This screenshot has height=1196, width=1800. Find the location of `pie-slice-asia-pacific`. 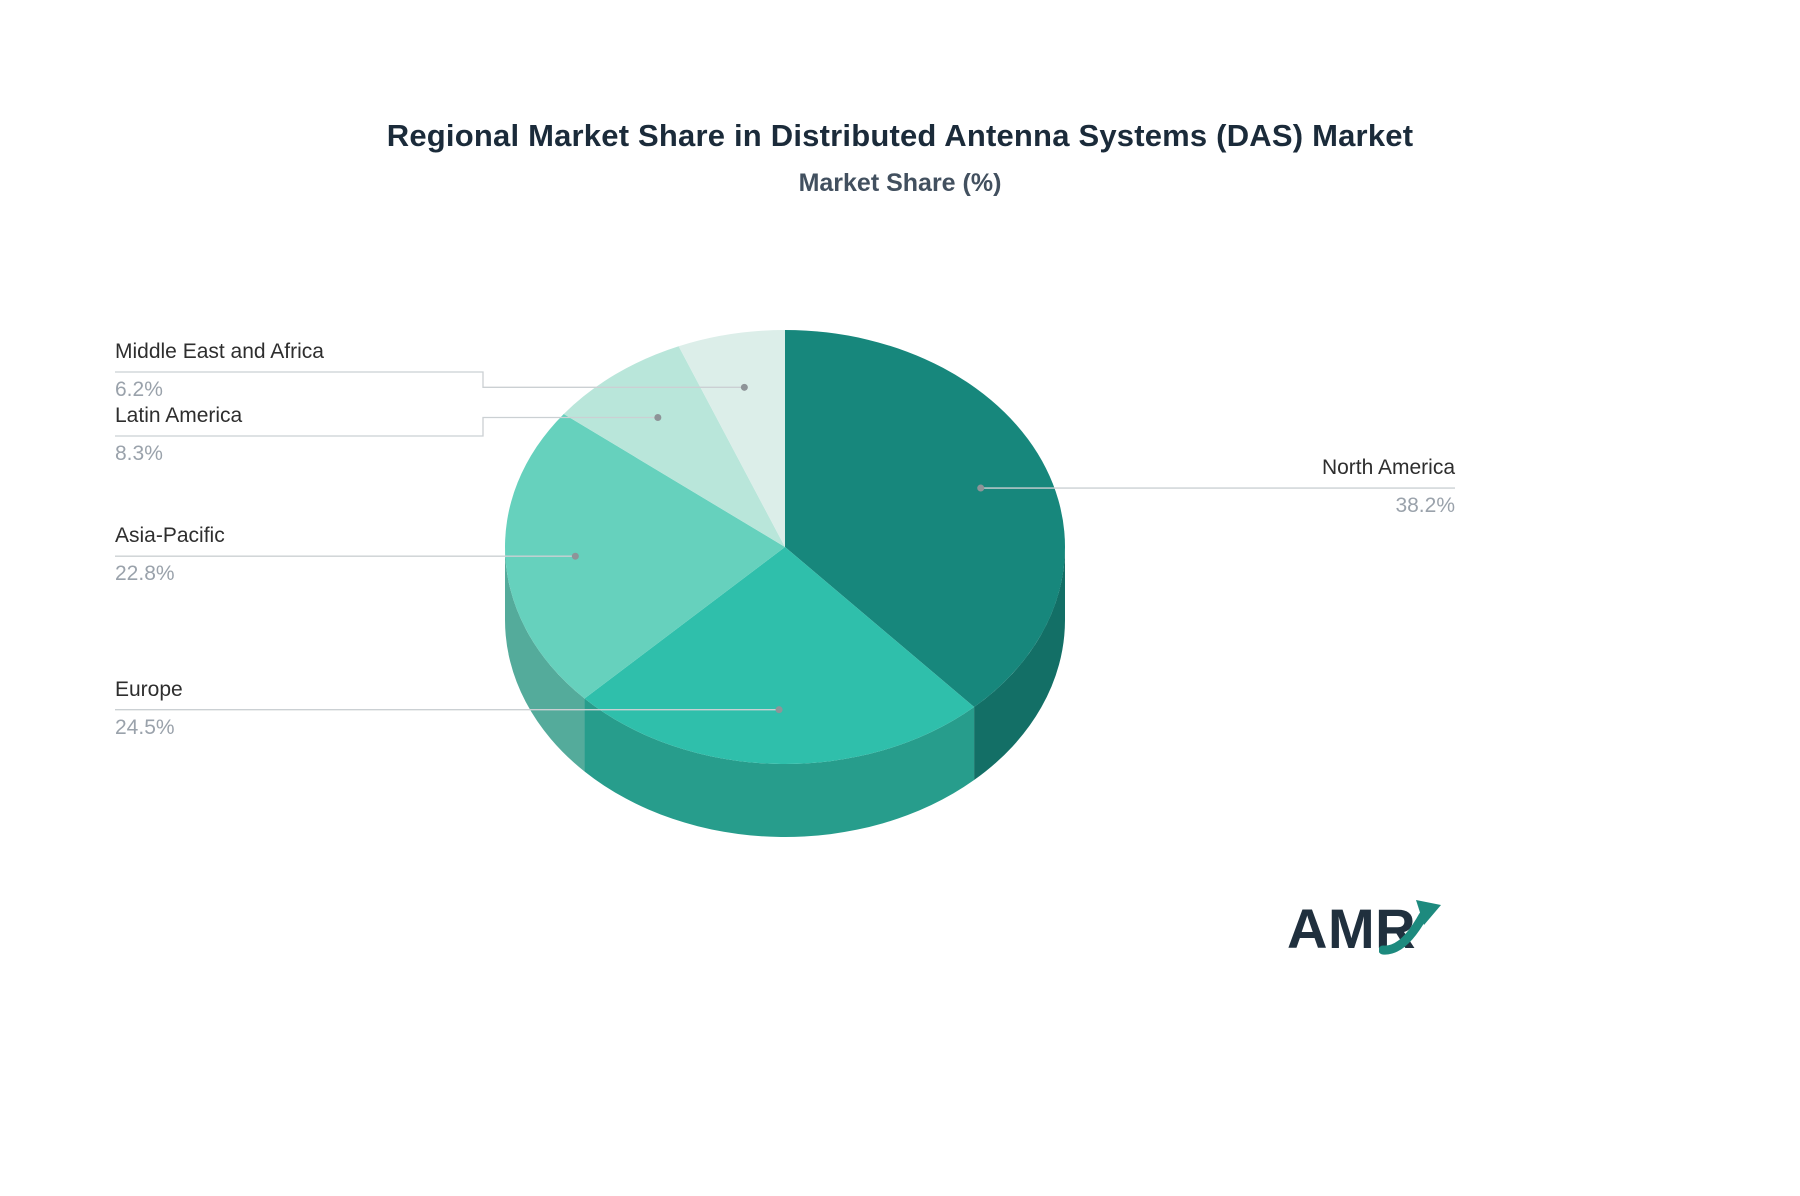

pie-slice-asia-pacific is located at coordinates (644, 556).